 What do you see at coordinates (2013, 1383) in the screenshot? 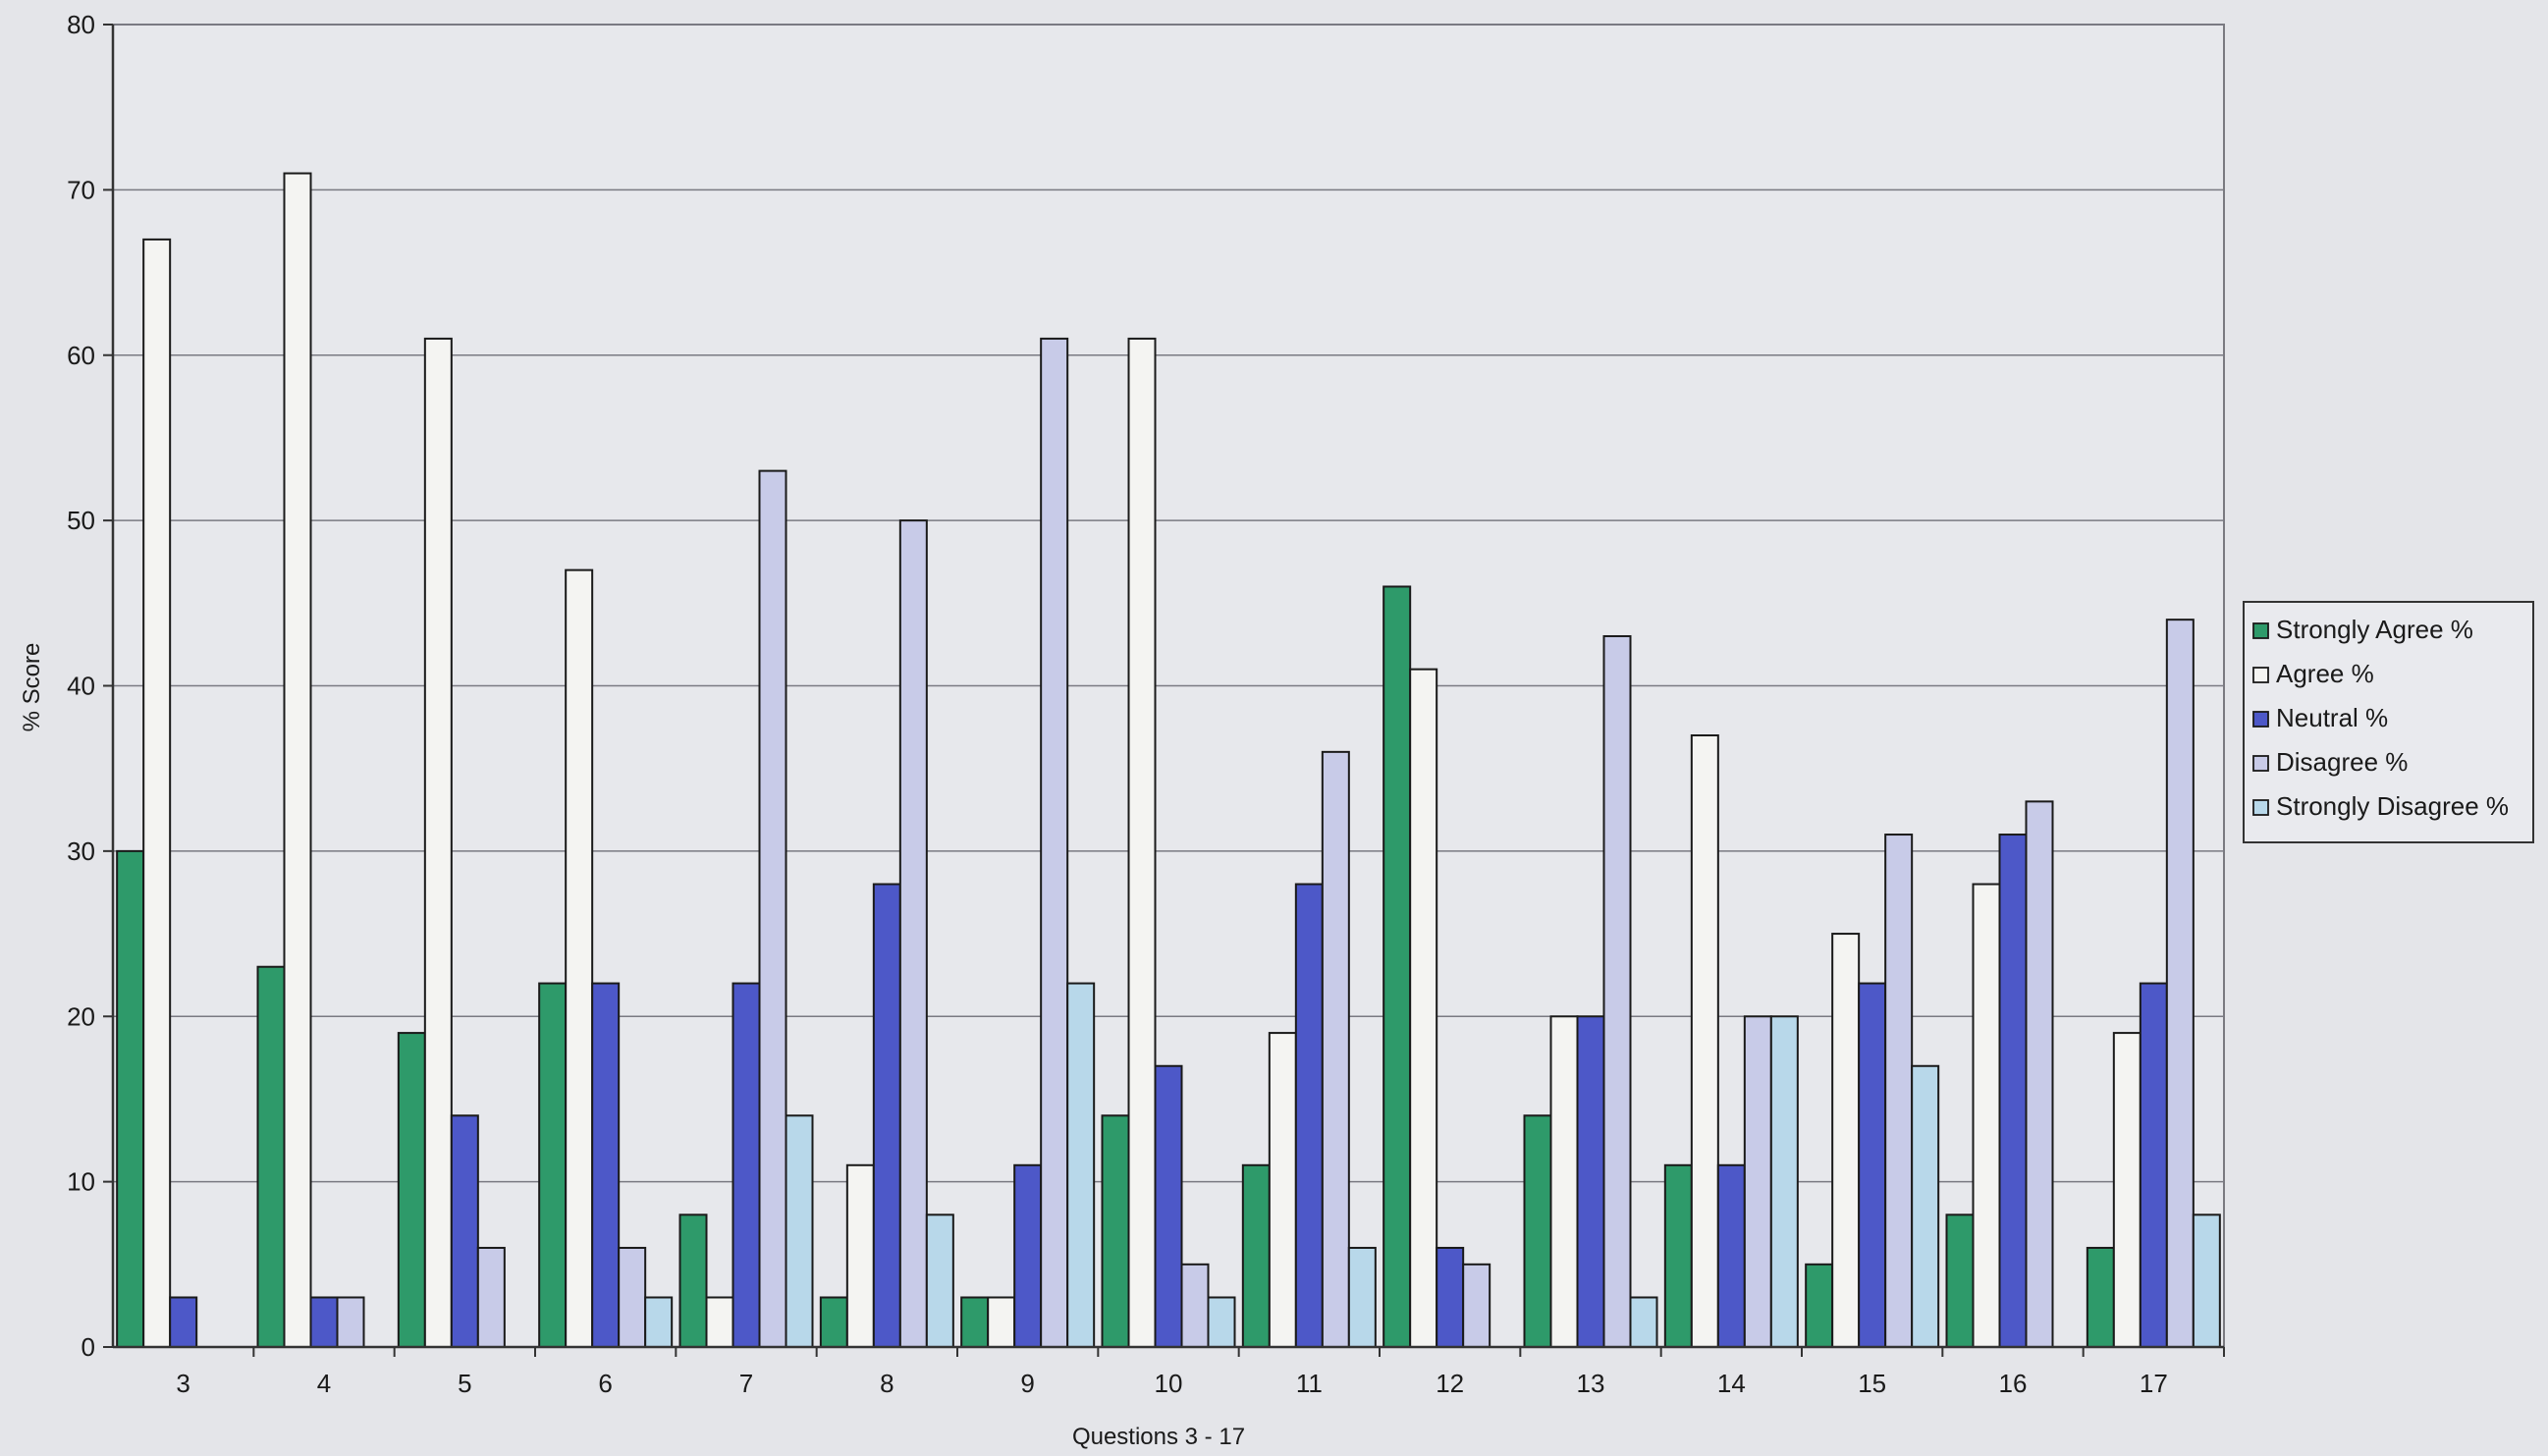
I see `x-tick-label: 16` at bounding box center [2013, 1383].